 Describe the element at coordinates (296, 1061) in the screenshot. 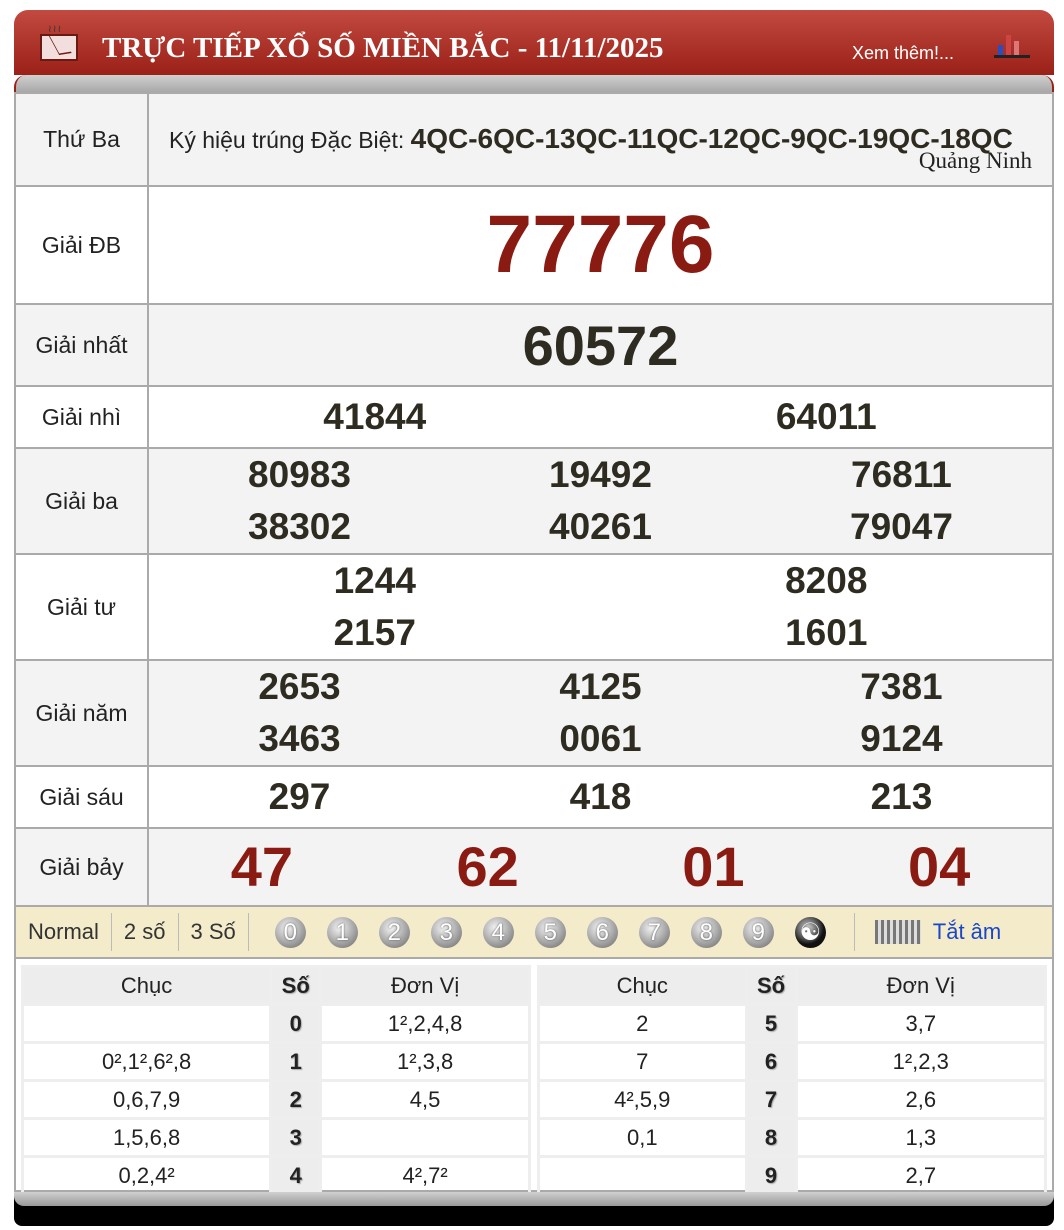

I see `loto-digit: 1` at that location.